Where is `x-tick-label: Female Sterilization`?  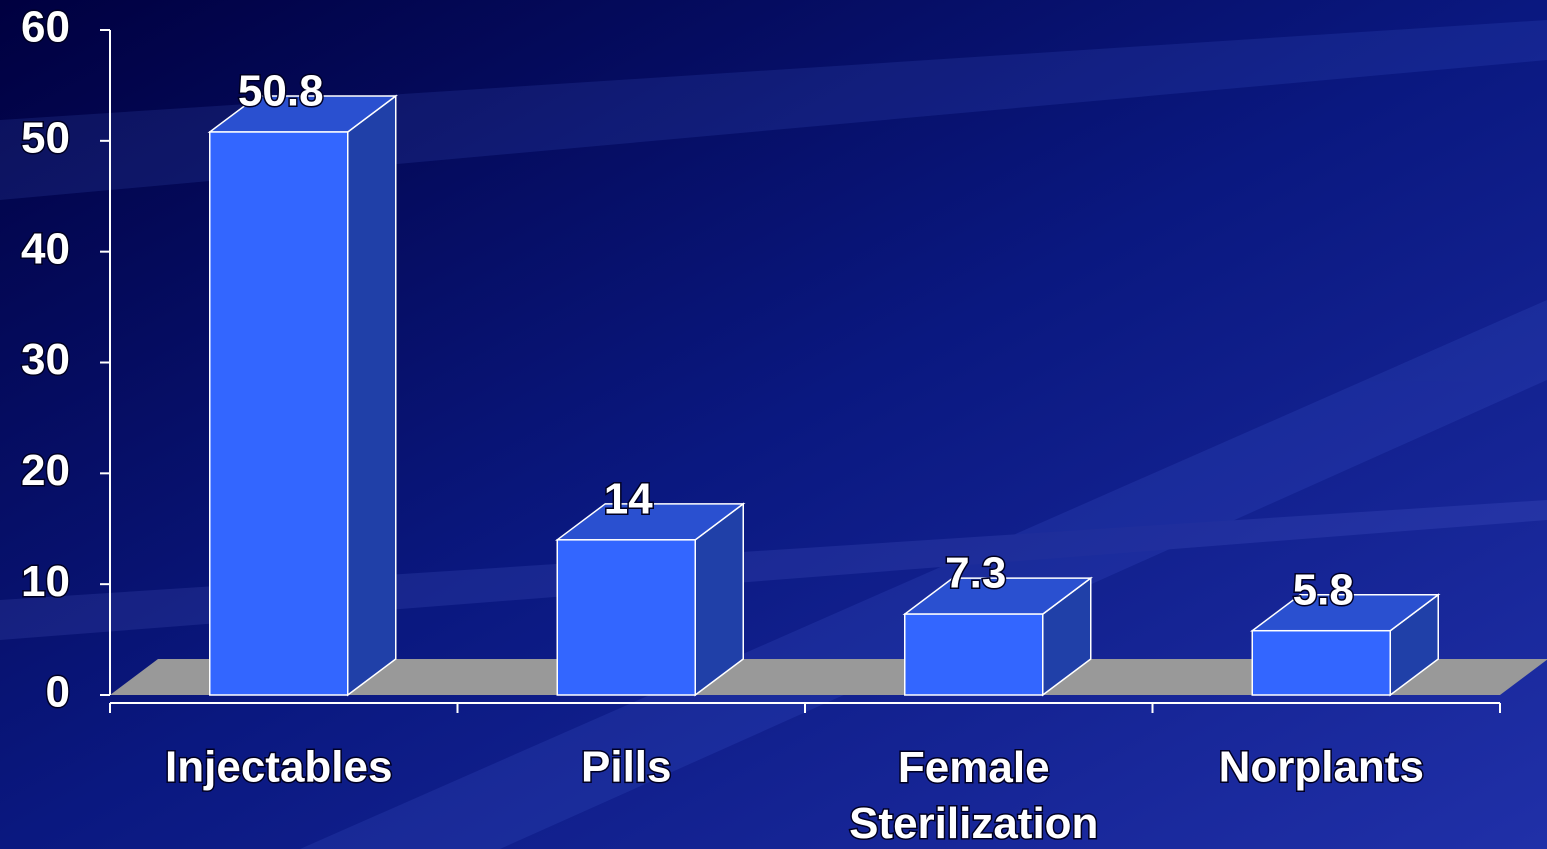 x-tick-label: Female Sterilization is located at coordinates (973, 795).